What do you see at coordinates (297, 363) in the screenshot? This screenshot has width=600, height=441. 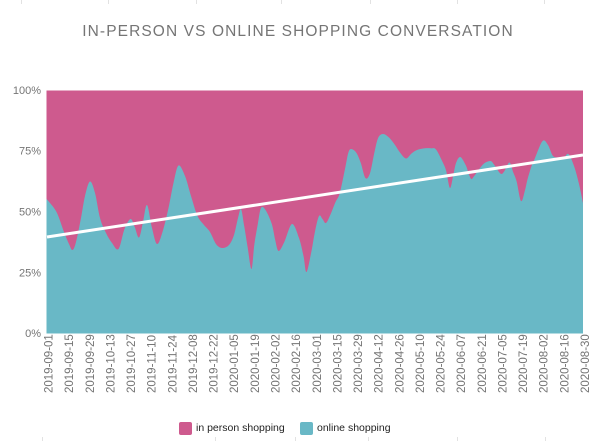 I see `svg-text: 2020-02-16` at bounding box center [297, 363].